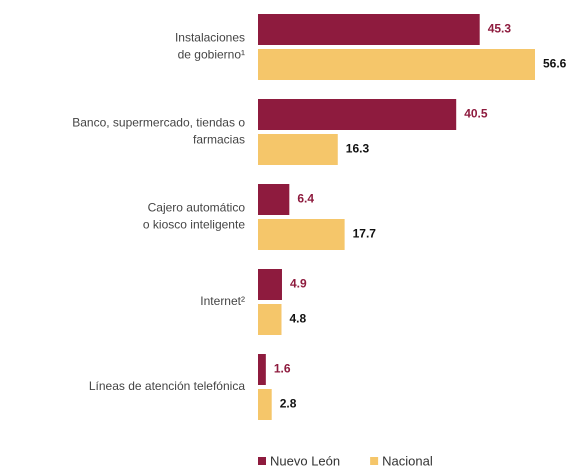 The image size is (579, 472). Describe the element at coordinates (282, 369) in the screenshot. I see `value-label: 1.6` at that location.